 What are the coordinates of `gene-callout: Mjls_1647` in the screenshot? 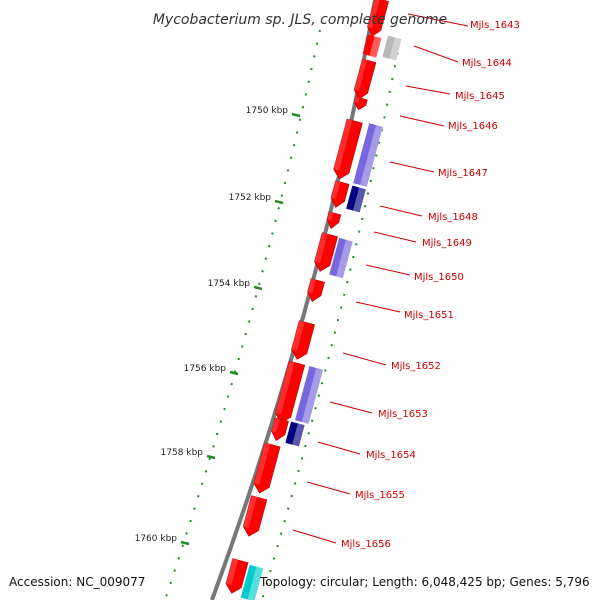 It's located at (438, 170).